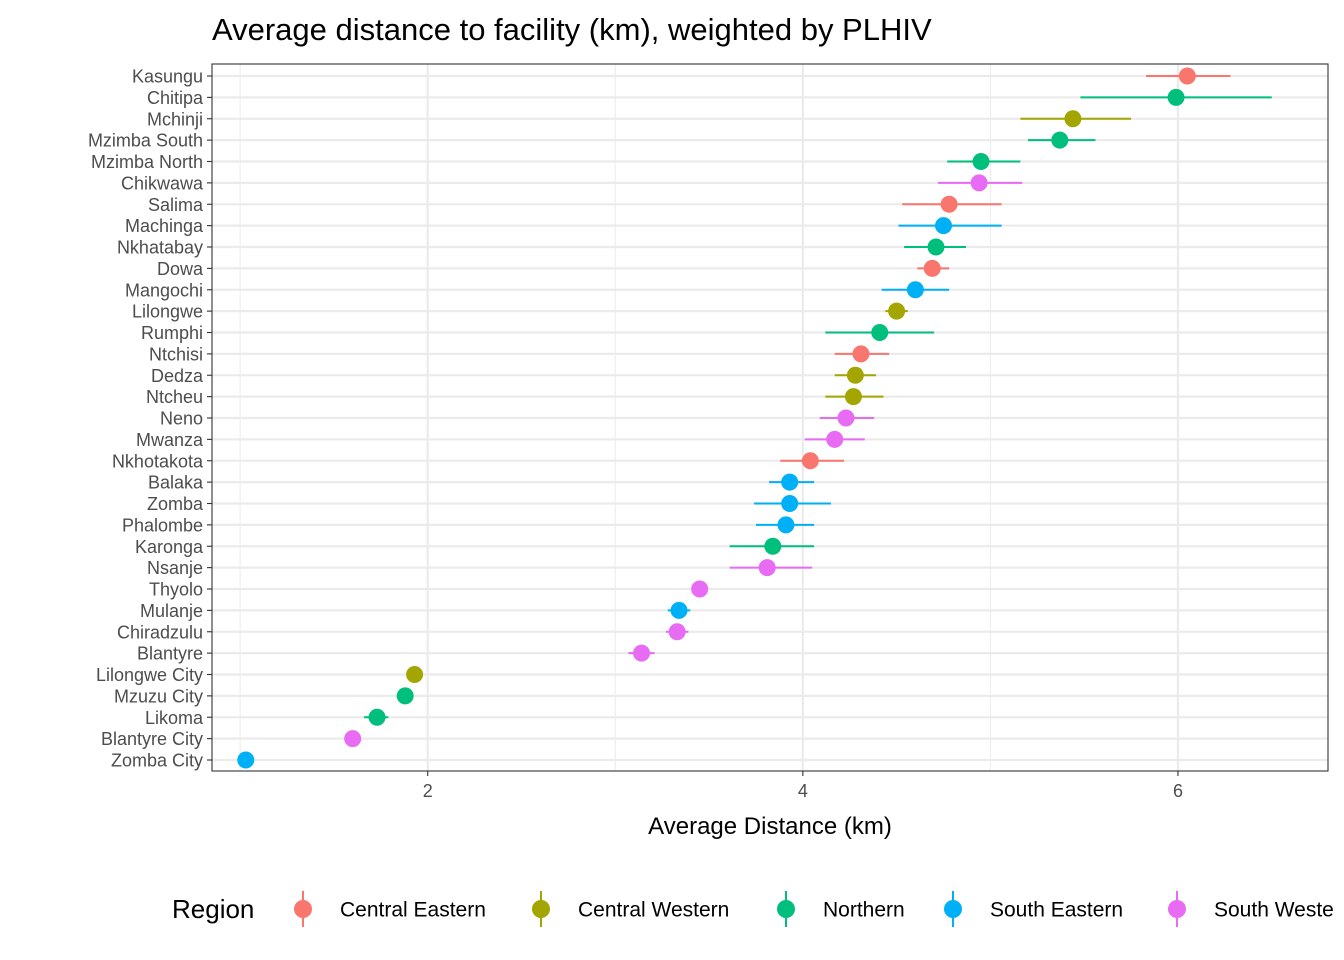 This screenshot has height=960, width=1344. Describe the element at coordinates (653, 910) in the screenshot. I see `legend-label: Central Western` at that location.